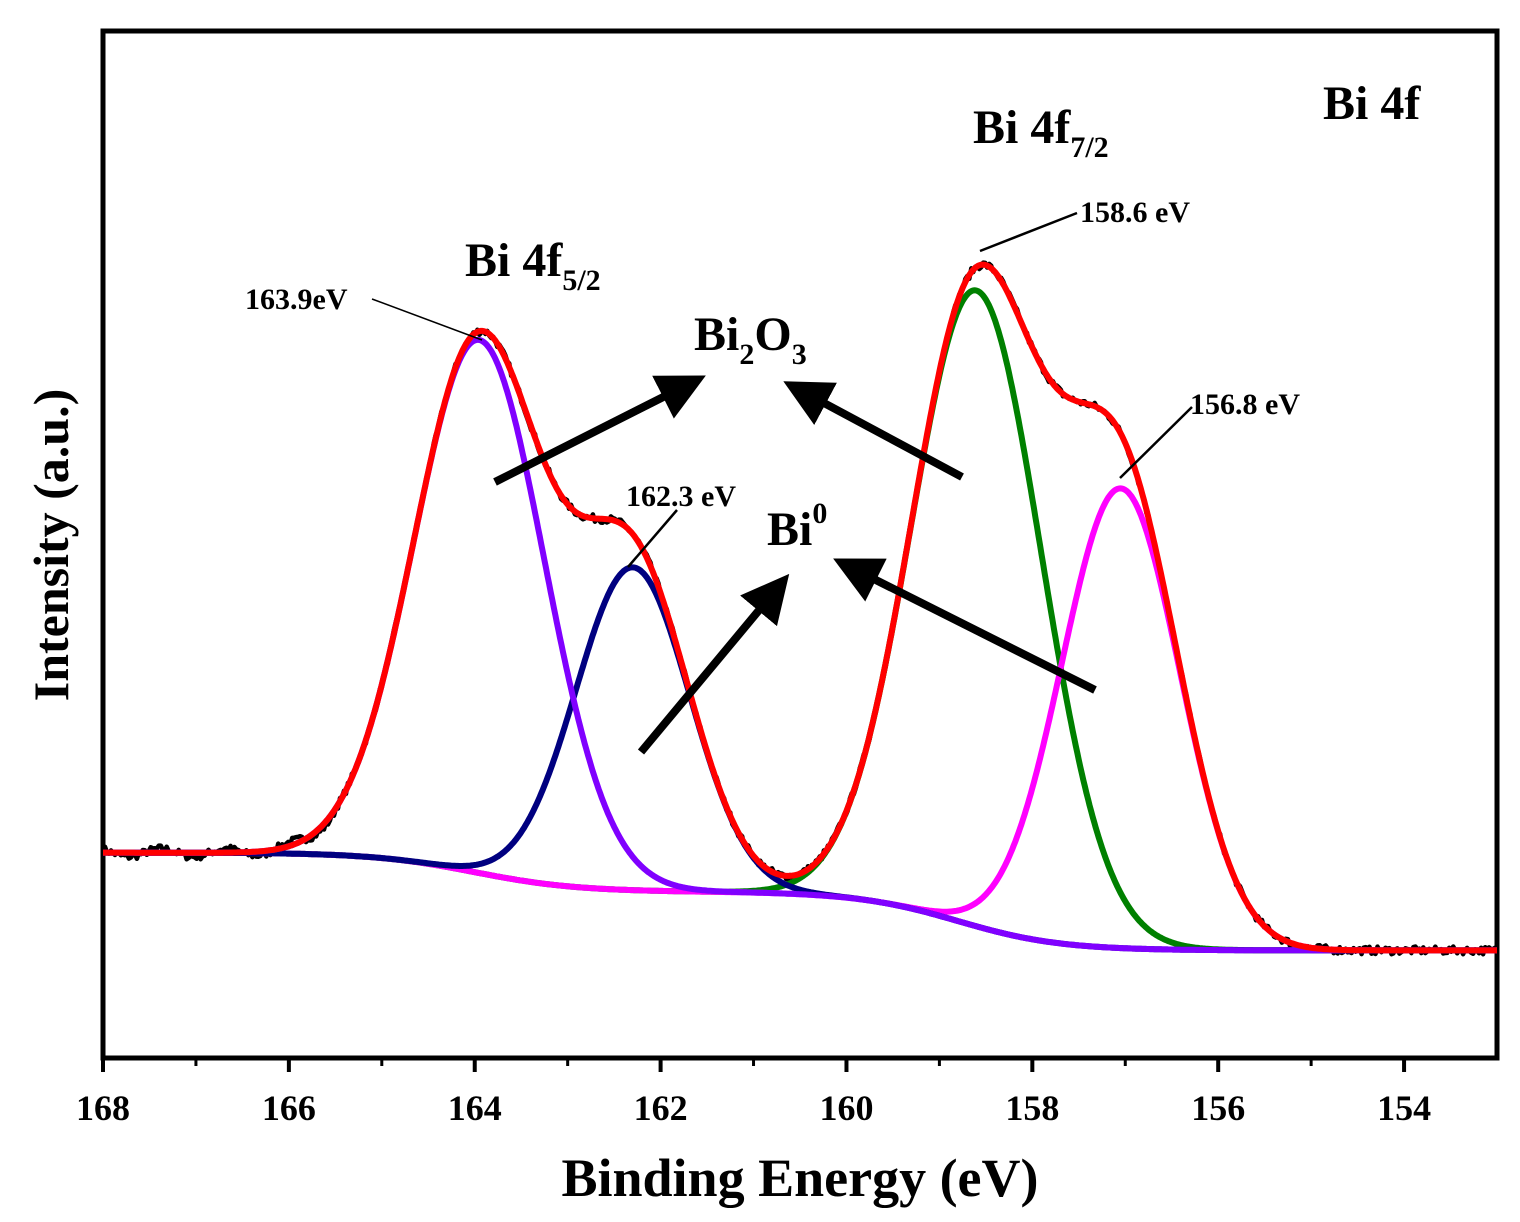  I want to click on x-tick-label: 154, so click(1404, 1108).